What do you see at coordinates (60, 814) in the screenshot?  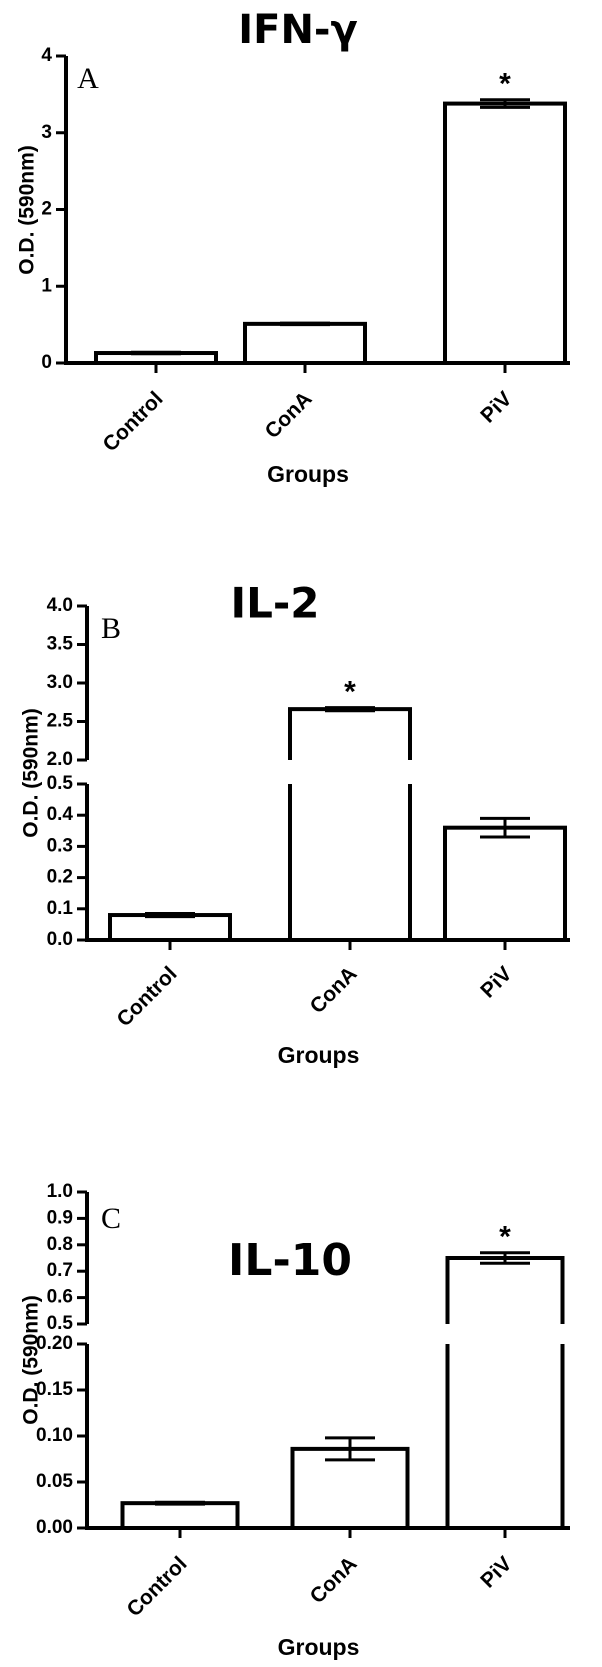 I see `y-tick-label: 0.4` at bounding box center [60, 814].